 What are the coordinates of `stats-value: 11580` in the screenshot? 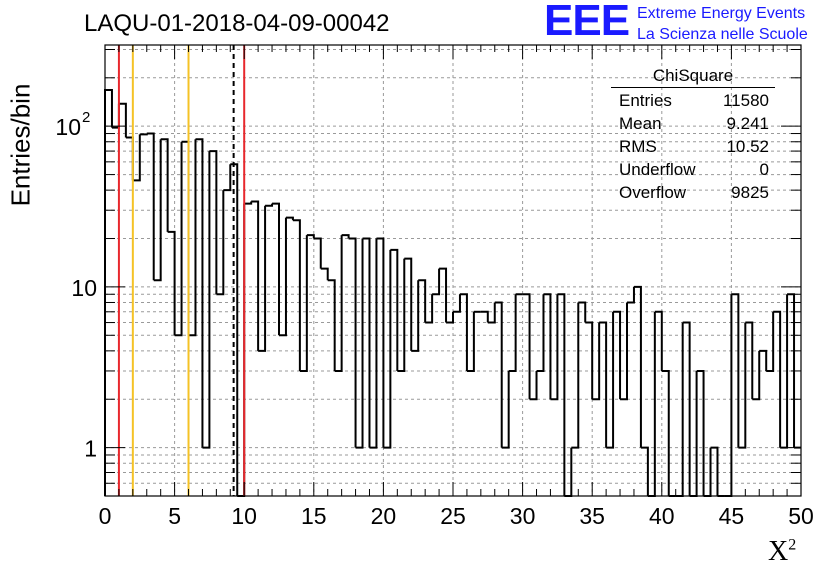 It's located at (745, 100).